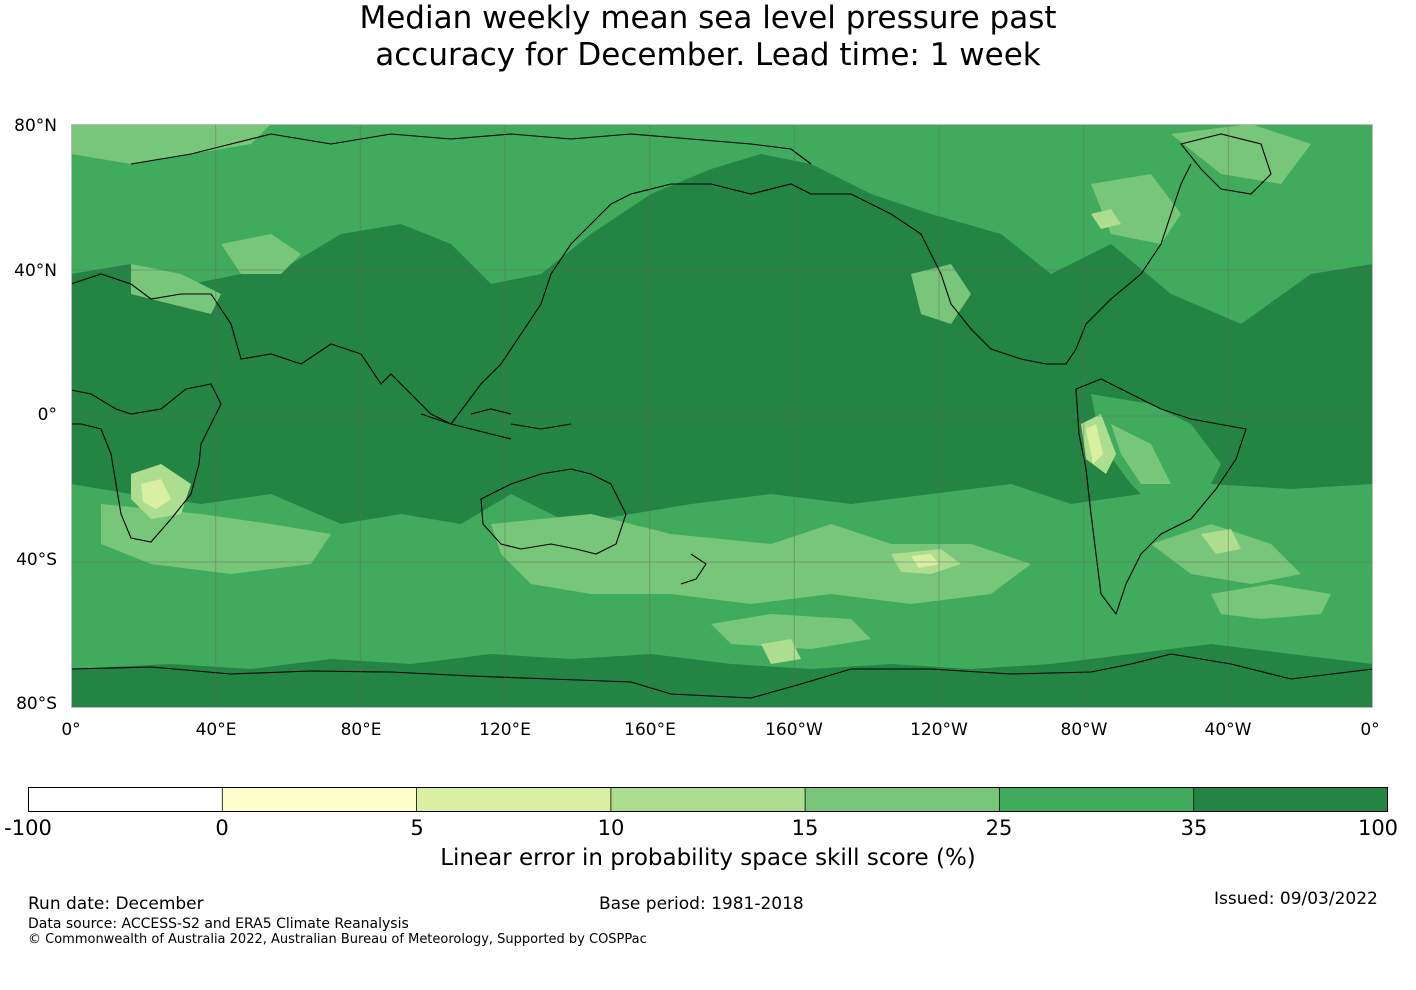 This screenshot has height=990, width=1416. I want to click on coastline-antarctica, so click(722, 676).